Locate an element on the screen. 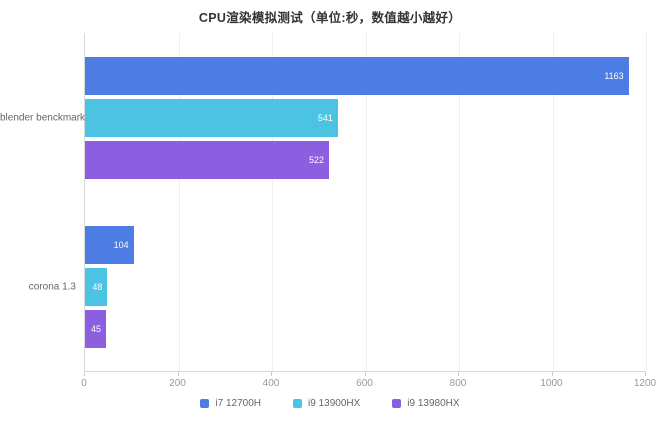 Image resolution: width=660 pixels, height=421 pixels. legend-item: i9 13980HX is located at coordinates (426, 403).